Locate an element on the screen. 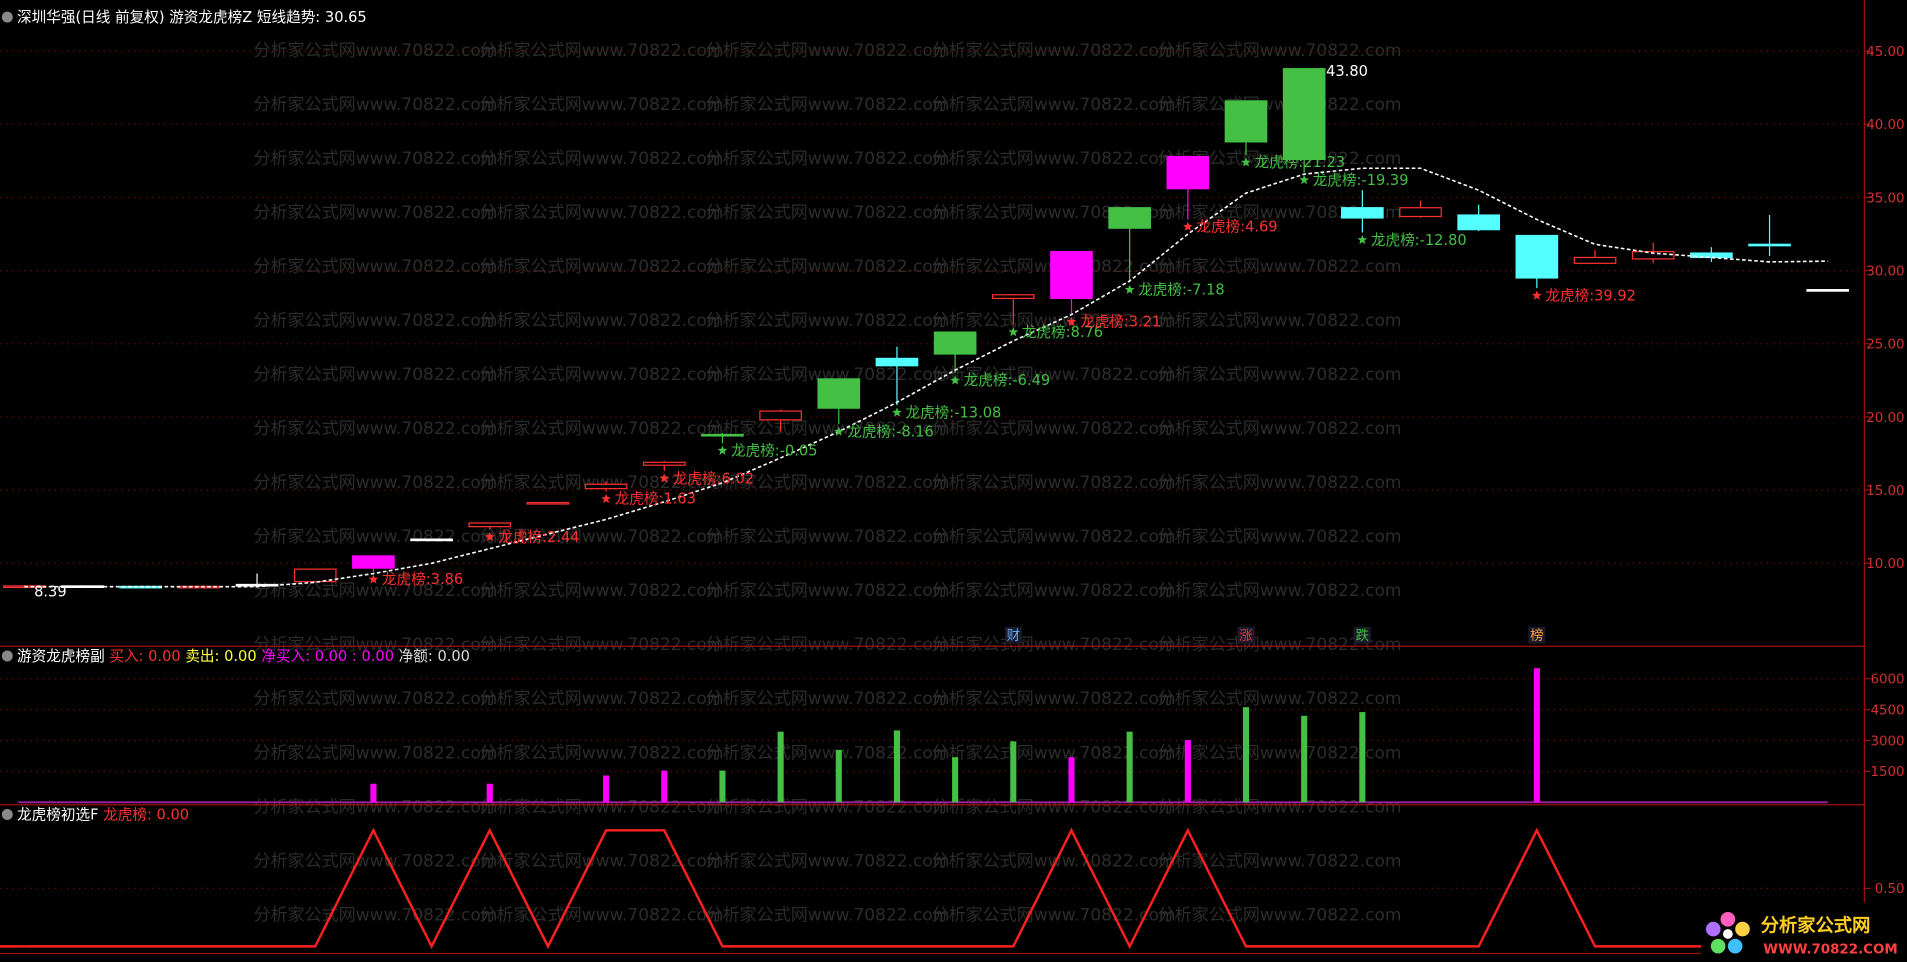 This screenshot has width=1907, height=962. y-tick-label: 1500 is located at coordinates (1887, 772).